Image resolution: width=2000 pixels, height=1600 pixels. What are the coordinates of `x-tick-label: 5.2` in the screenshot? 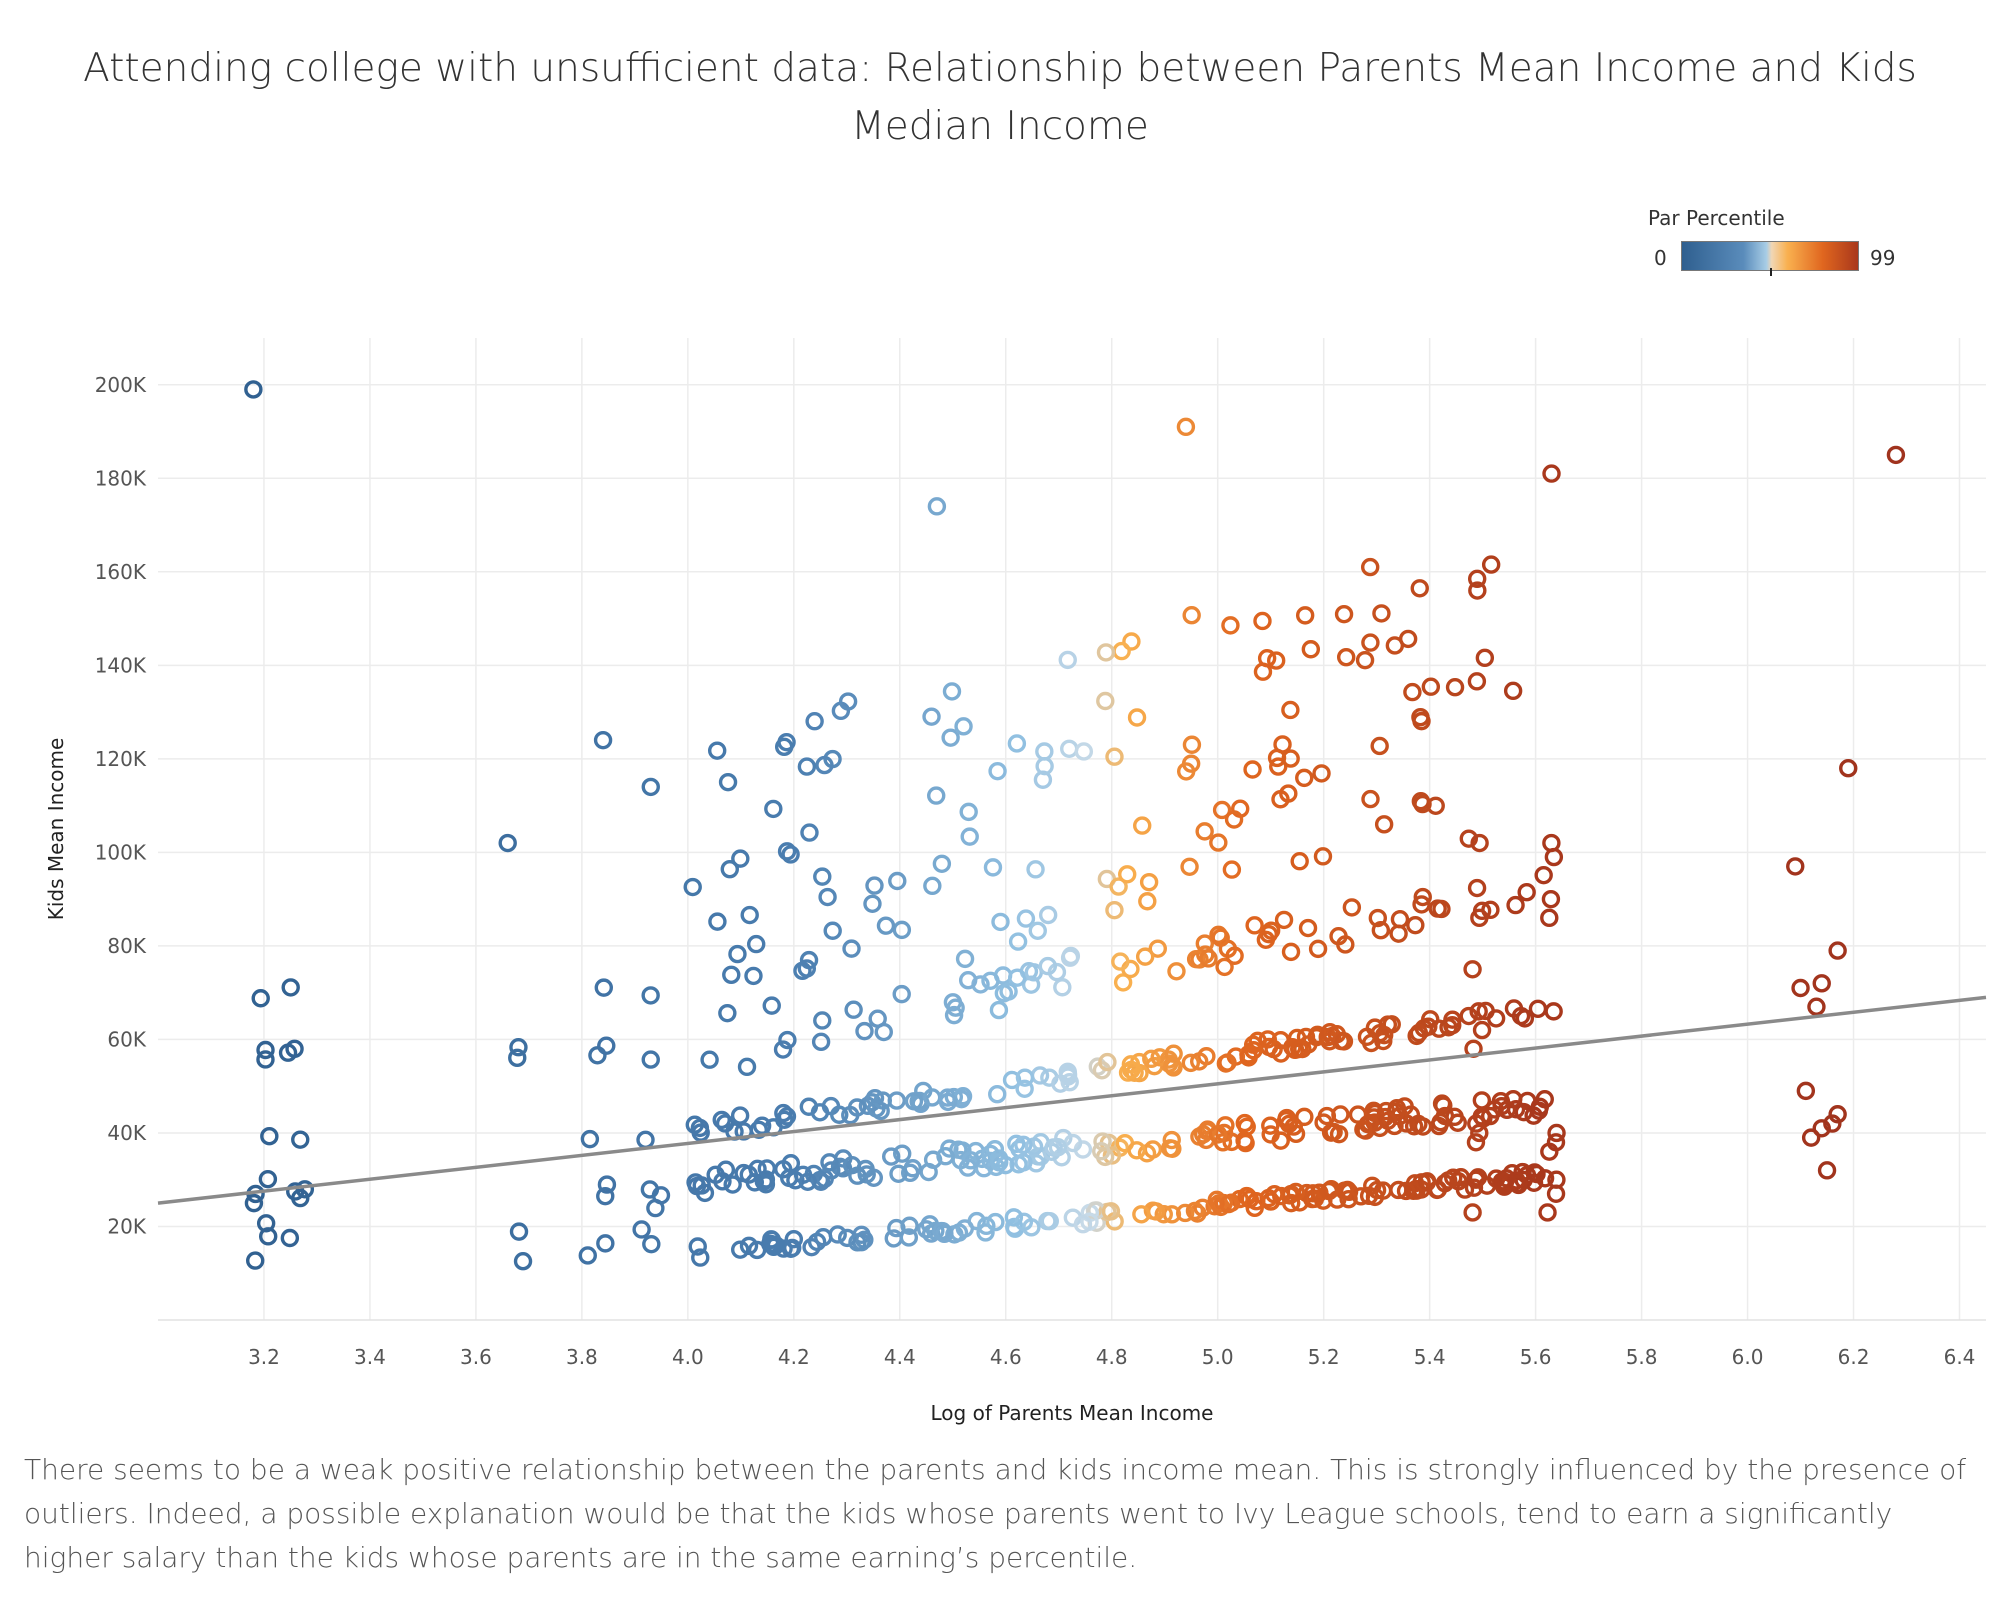 It's located at (1324, 1357).